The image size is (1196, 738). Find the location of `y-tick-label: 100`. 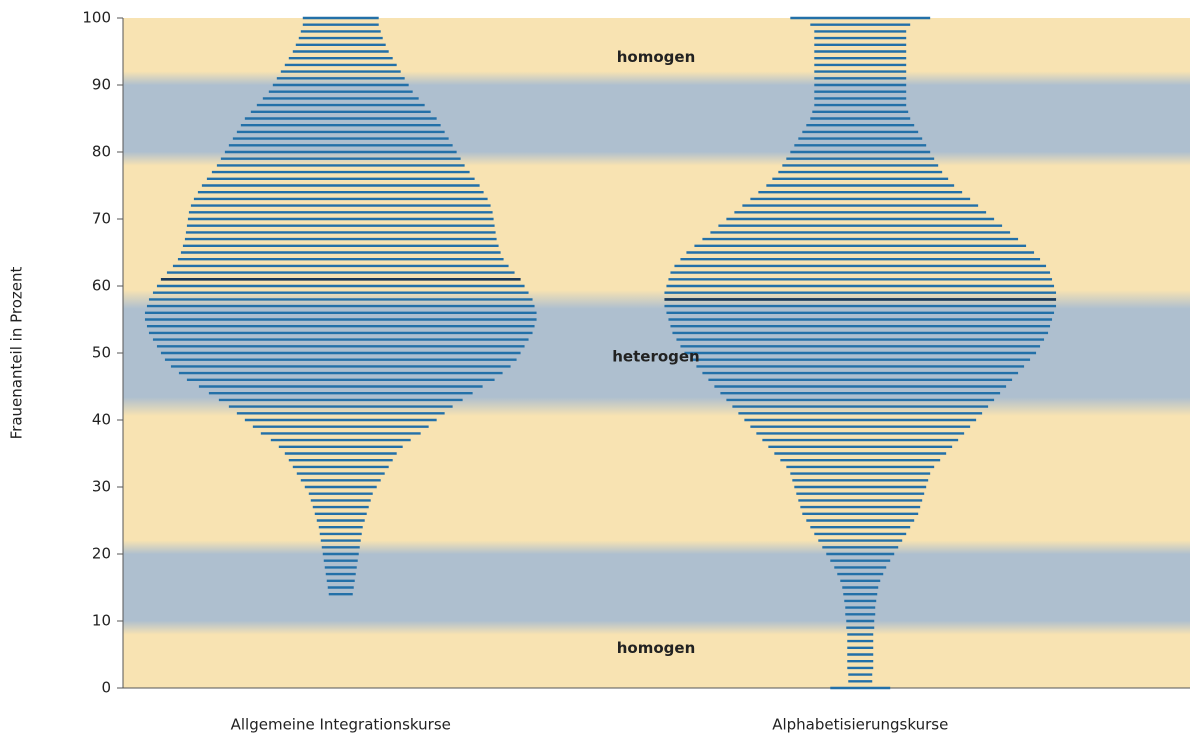

y-tick-label: 100 is located at coordinates (96, 18).